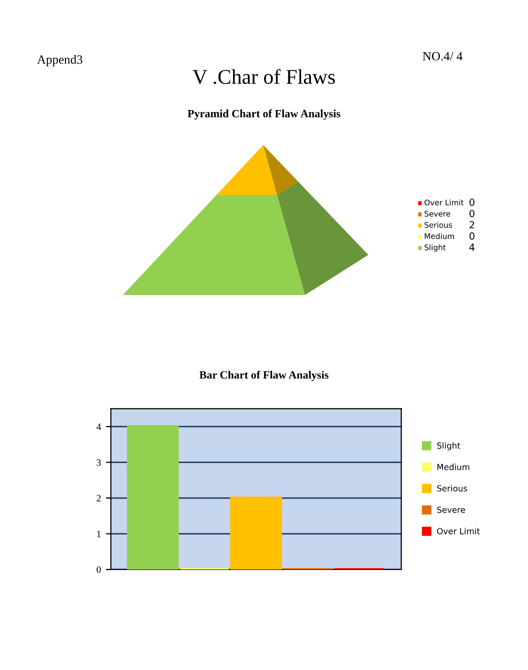 The width and height of the screenshot is (528, 670). I want to click on data-label: 2, so click(472, 224).